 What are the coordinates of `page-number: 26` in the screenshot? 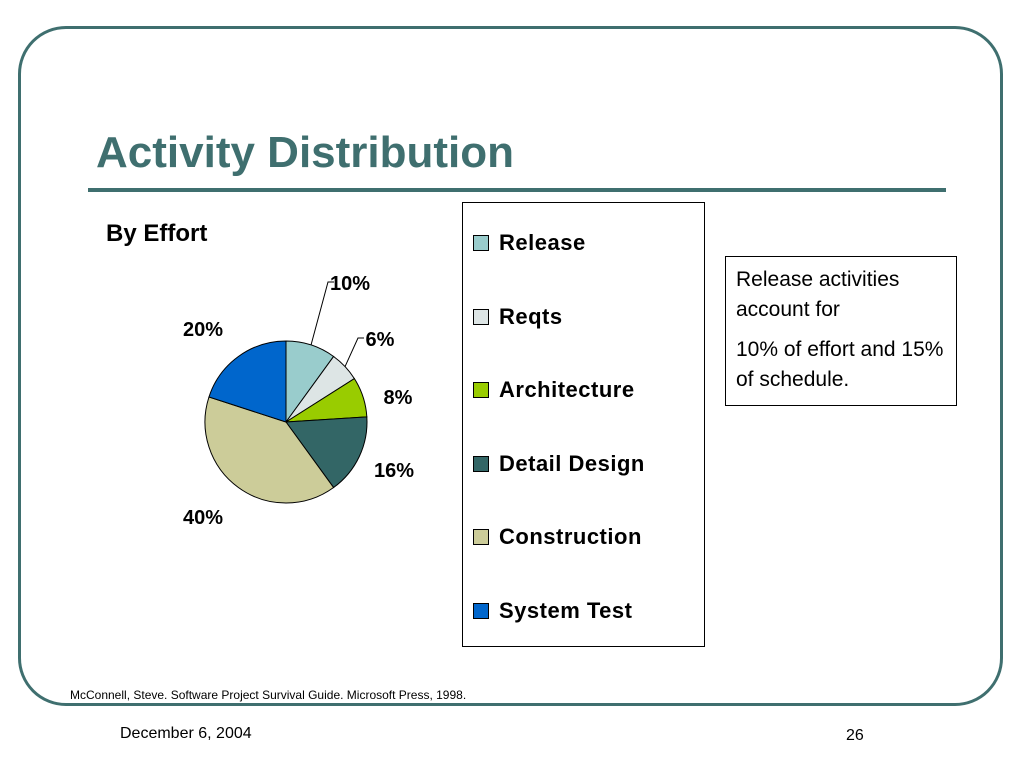 It's located at (855, 735).